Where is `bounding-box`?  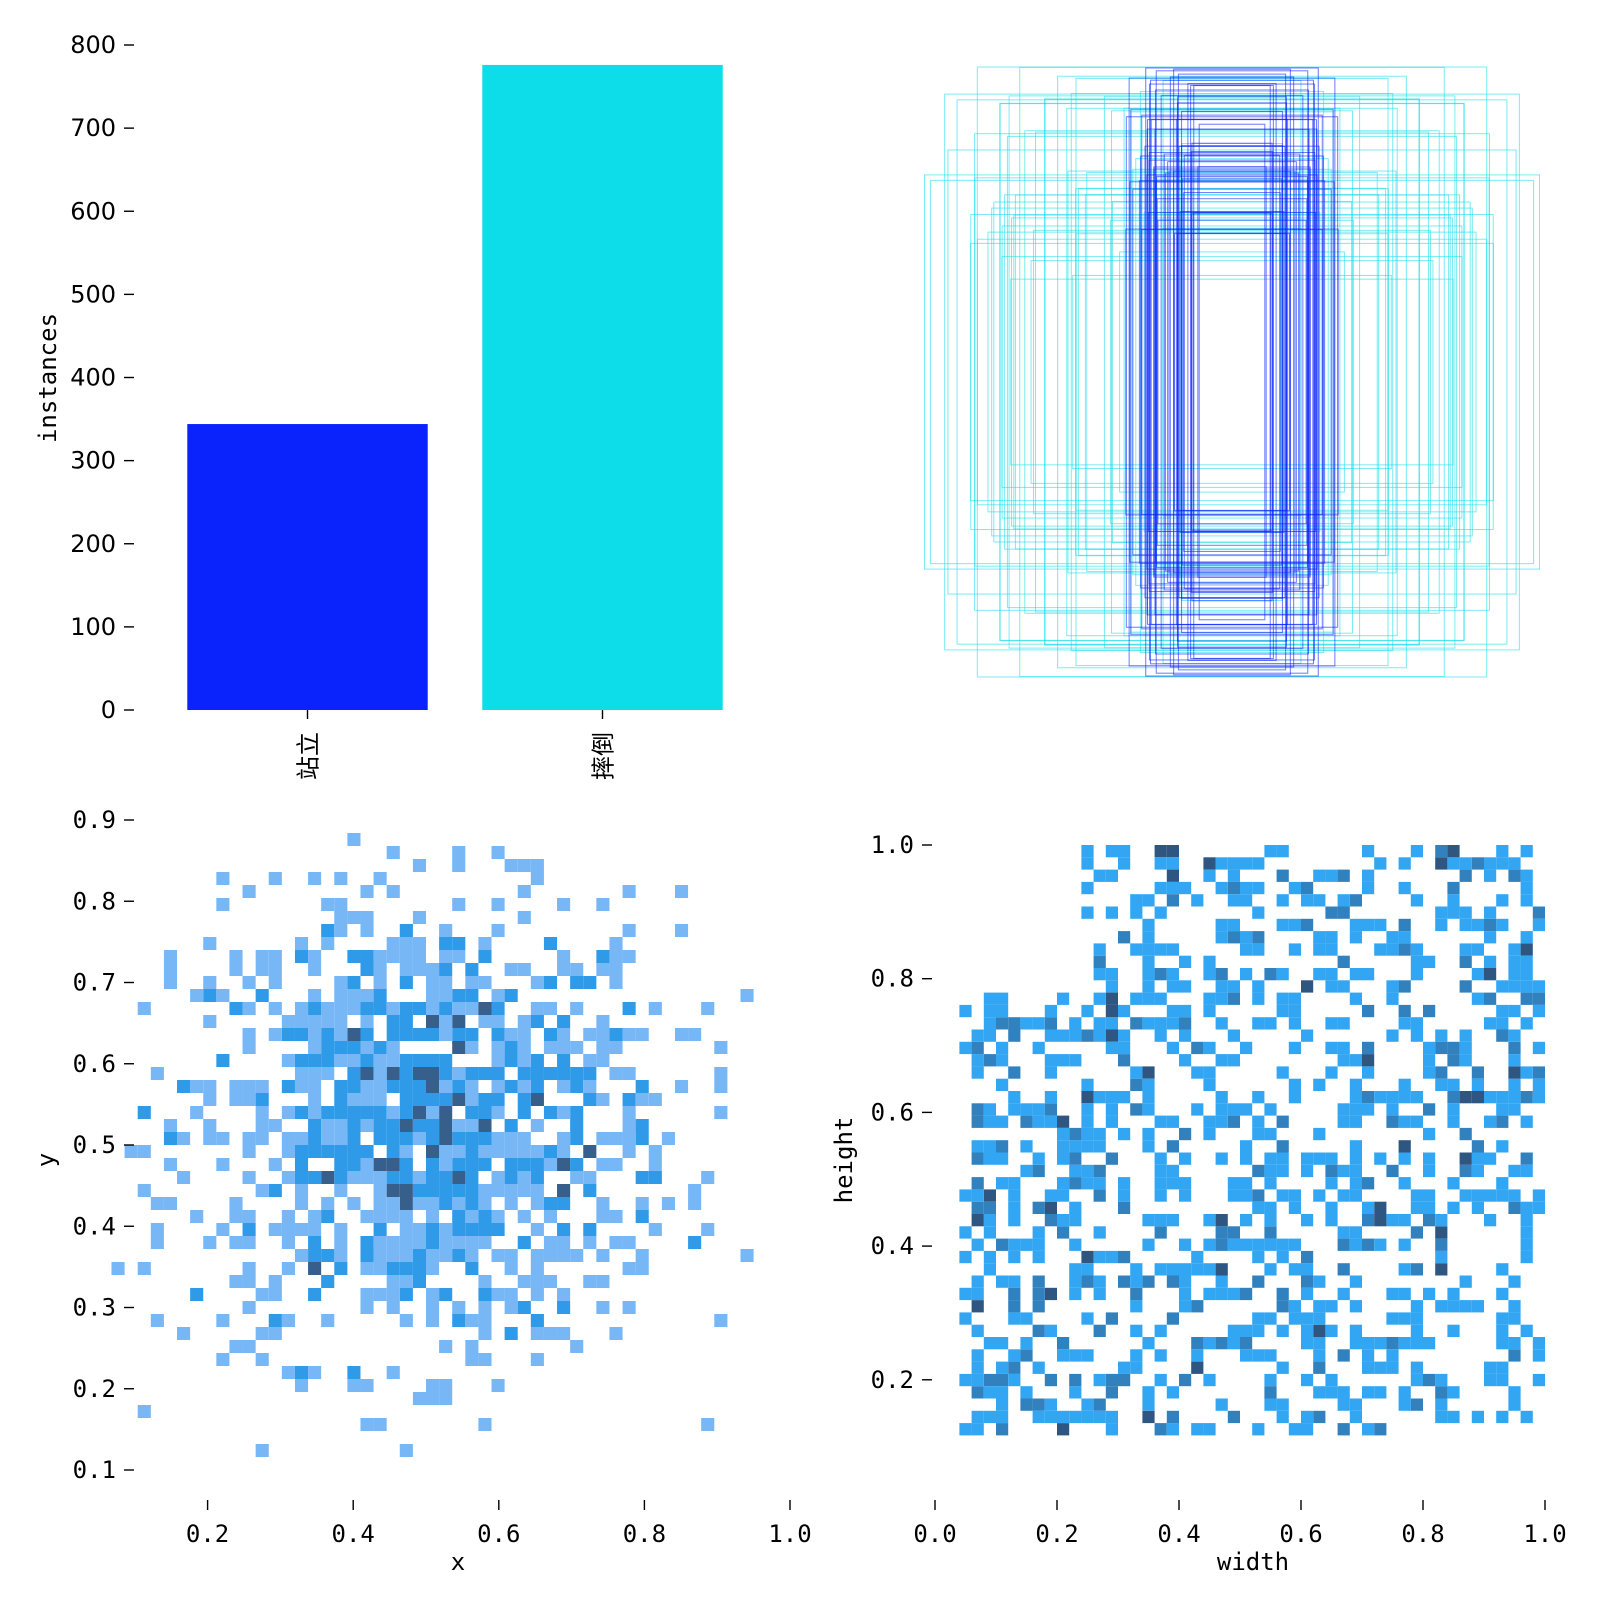
bounding-box is located at coordinates (1232, 372).